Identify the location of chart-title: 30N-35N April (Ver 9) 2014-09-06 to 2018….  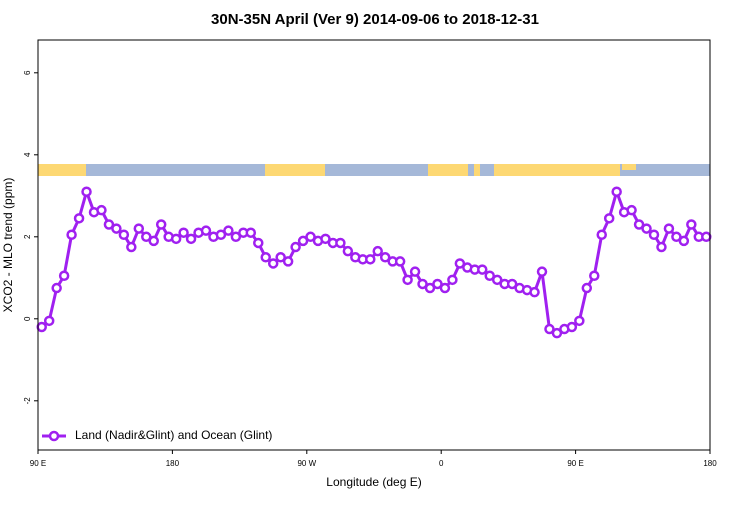
(375, 19).